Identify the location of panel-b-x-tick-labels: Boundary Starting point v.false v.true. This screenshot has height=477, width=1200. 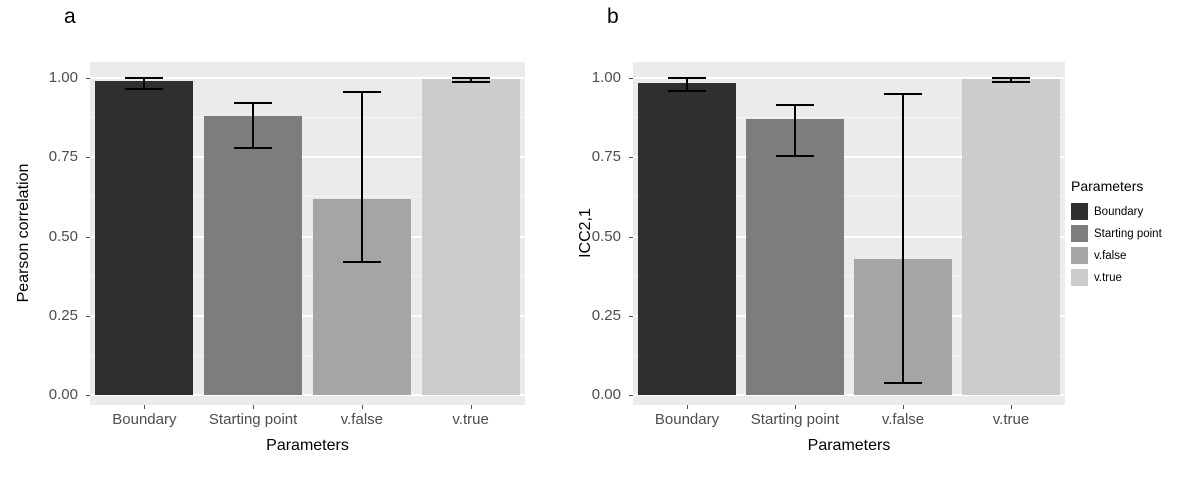
(849, 421).